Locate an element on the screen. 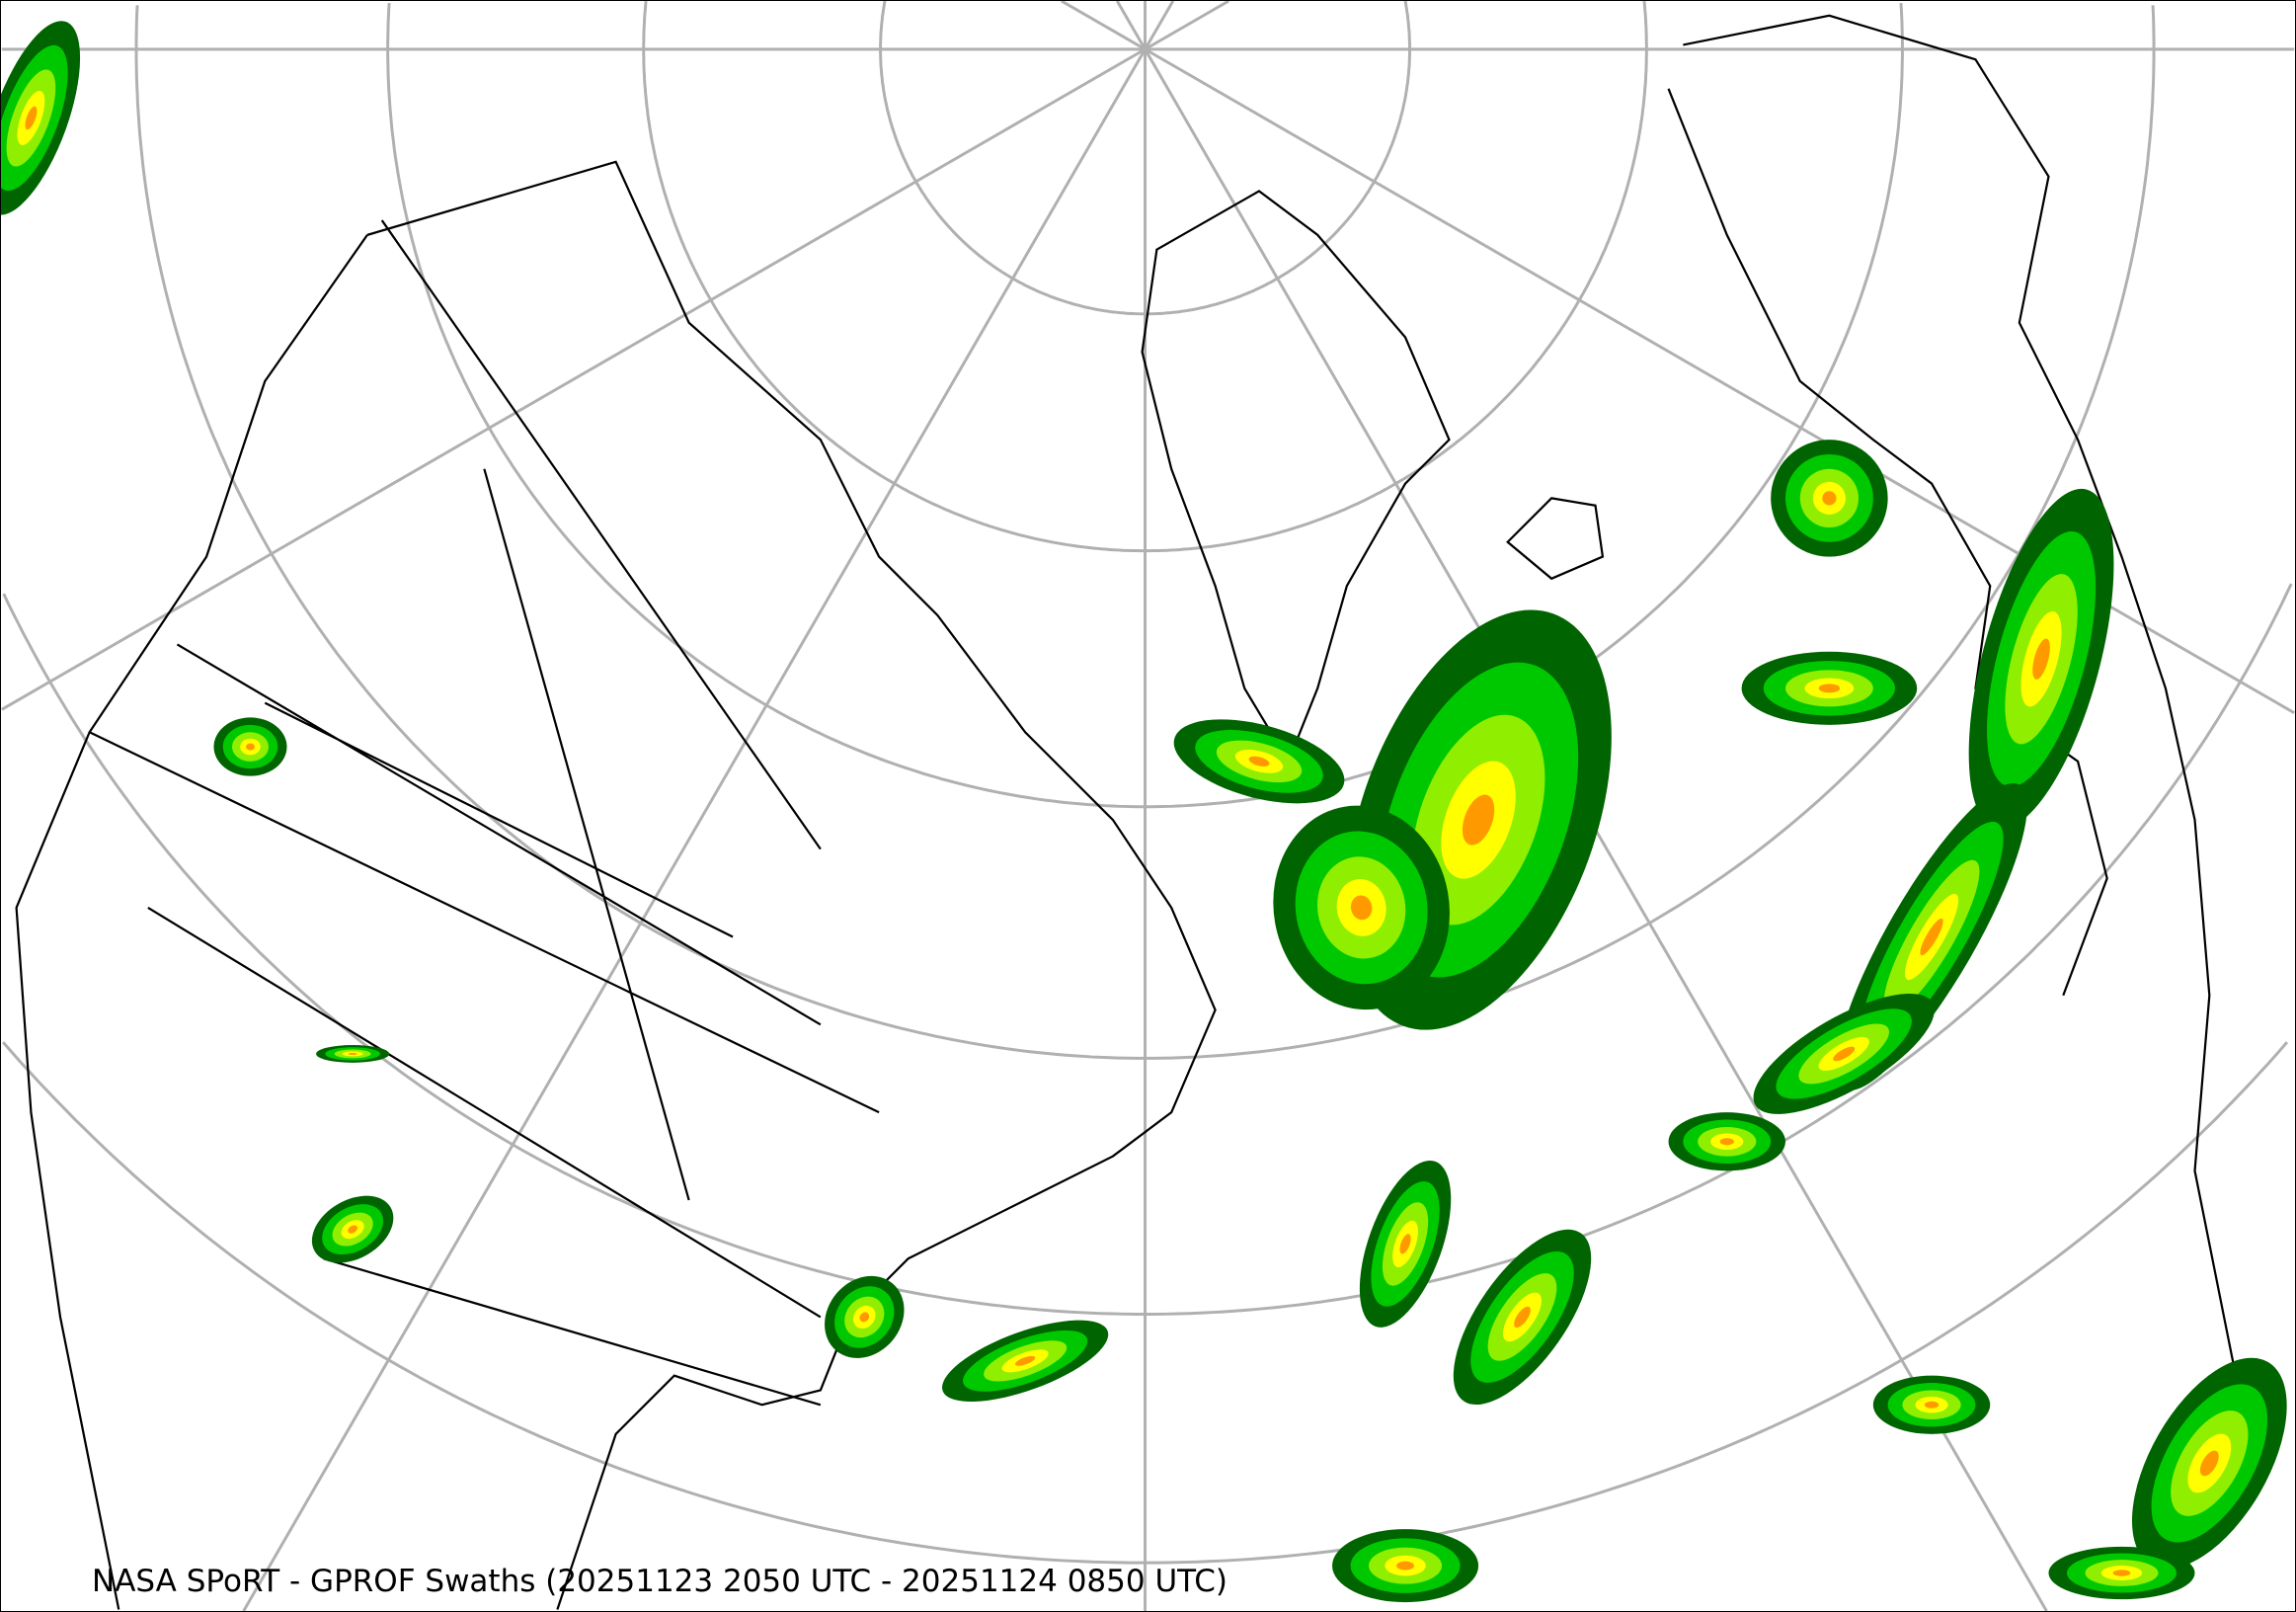 The width and height of the screenshot is (2296, 1612). greenland-outline is located at coordinates (1296, 477).